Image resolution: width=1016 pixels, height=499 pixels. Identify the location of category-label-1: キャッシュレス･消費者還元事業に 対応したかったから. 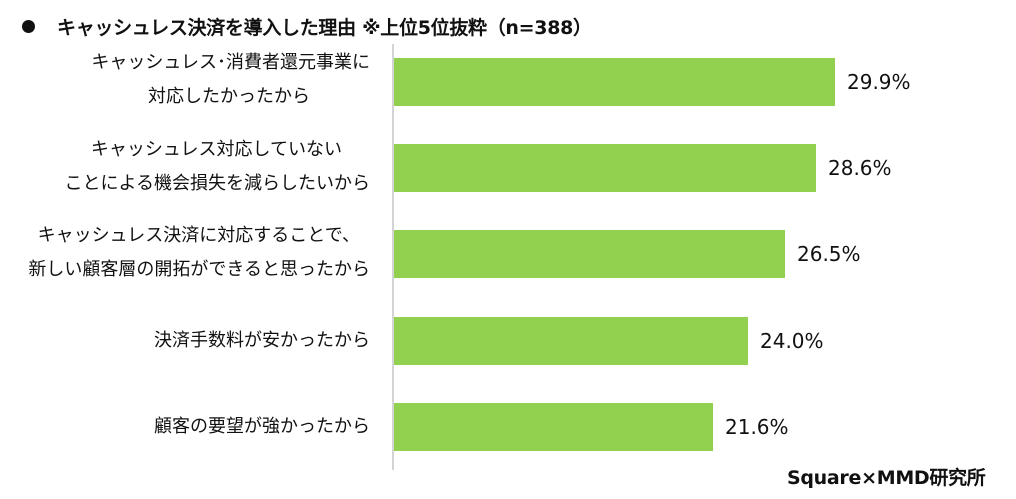
(185, 80).